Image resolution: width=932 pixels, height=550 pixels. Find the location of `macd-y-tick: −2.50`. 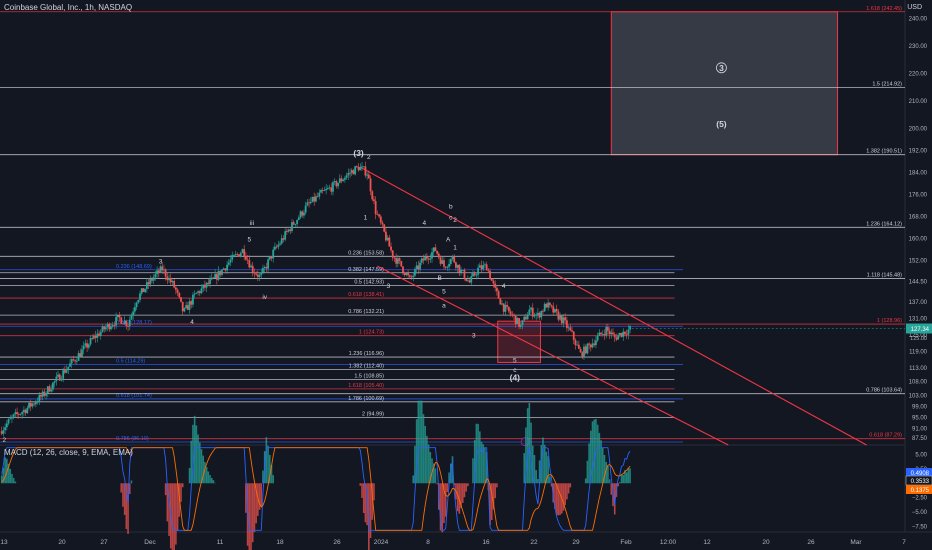

macd-y-tick: −2.50 is located at coordinates (920, 499).